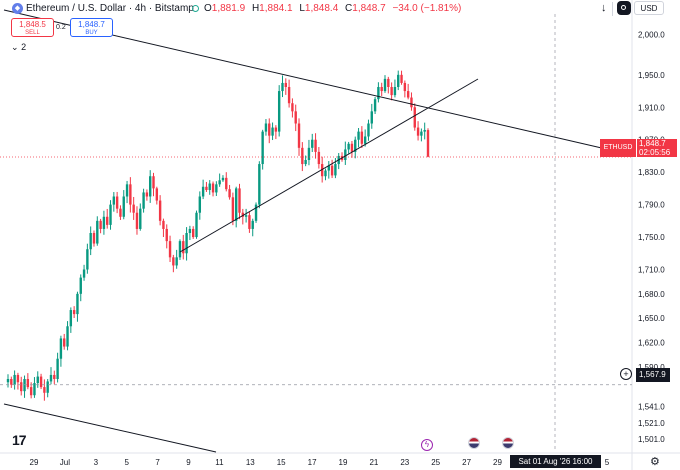  Describe the element at coordinates (655, 462) in the screenshot. I see `settings-icon: ⚙` at that location.